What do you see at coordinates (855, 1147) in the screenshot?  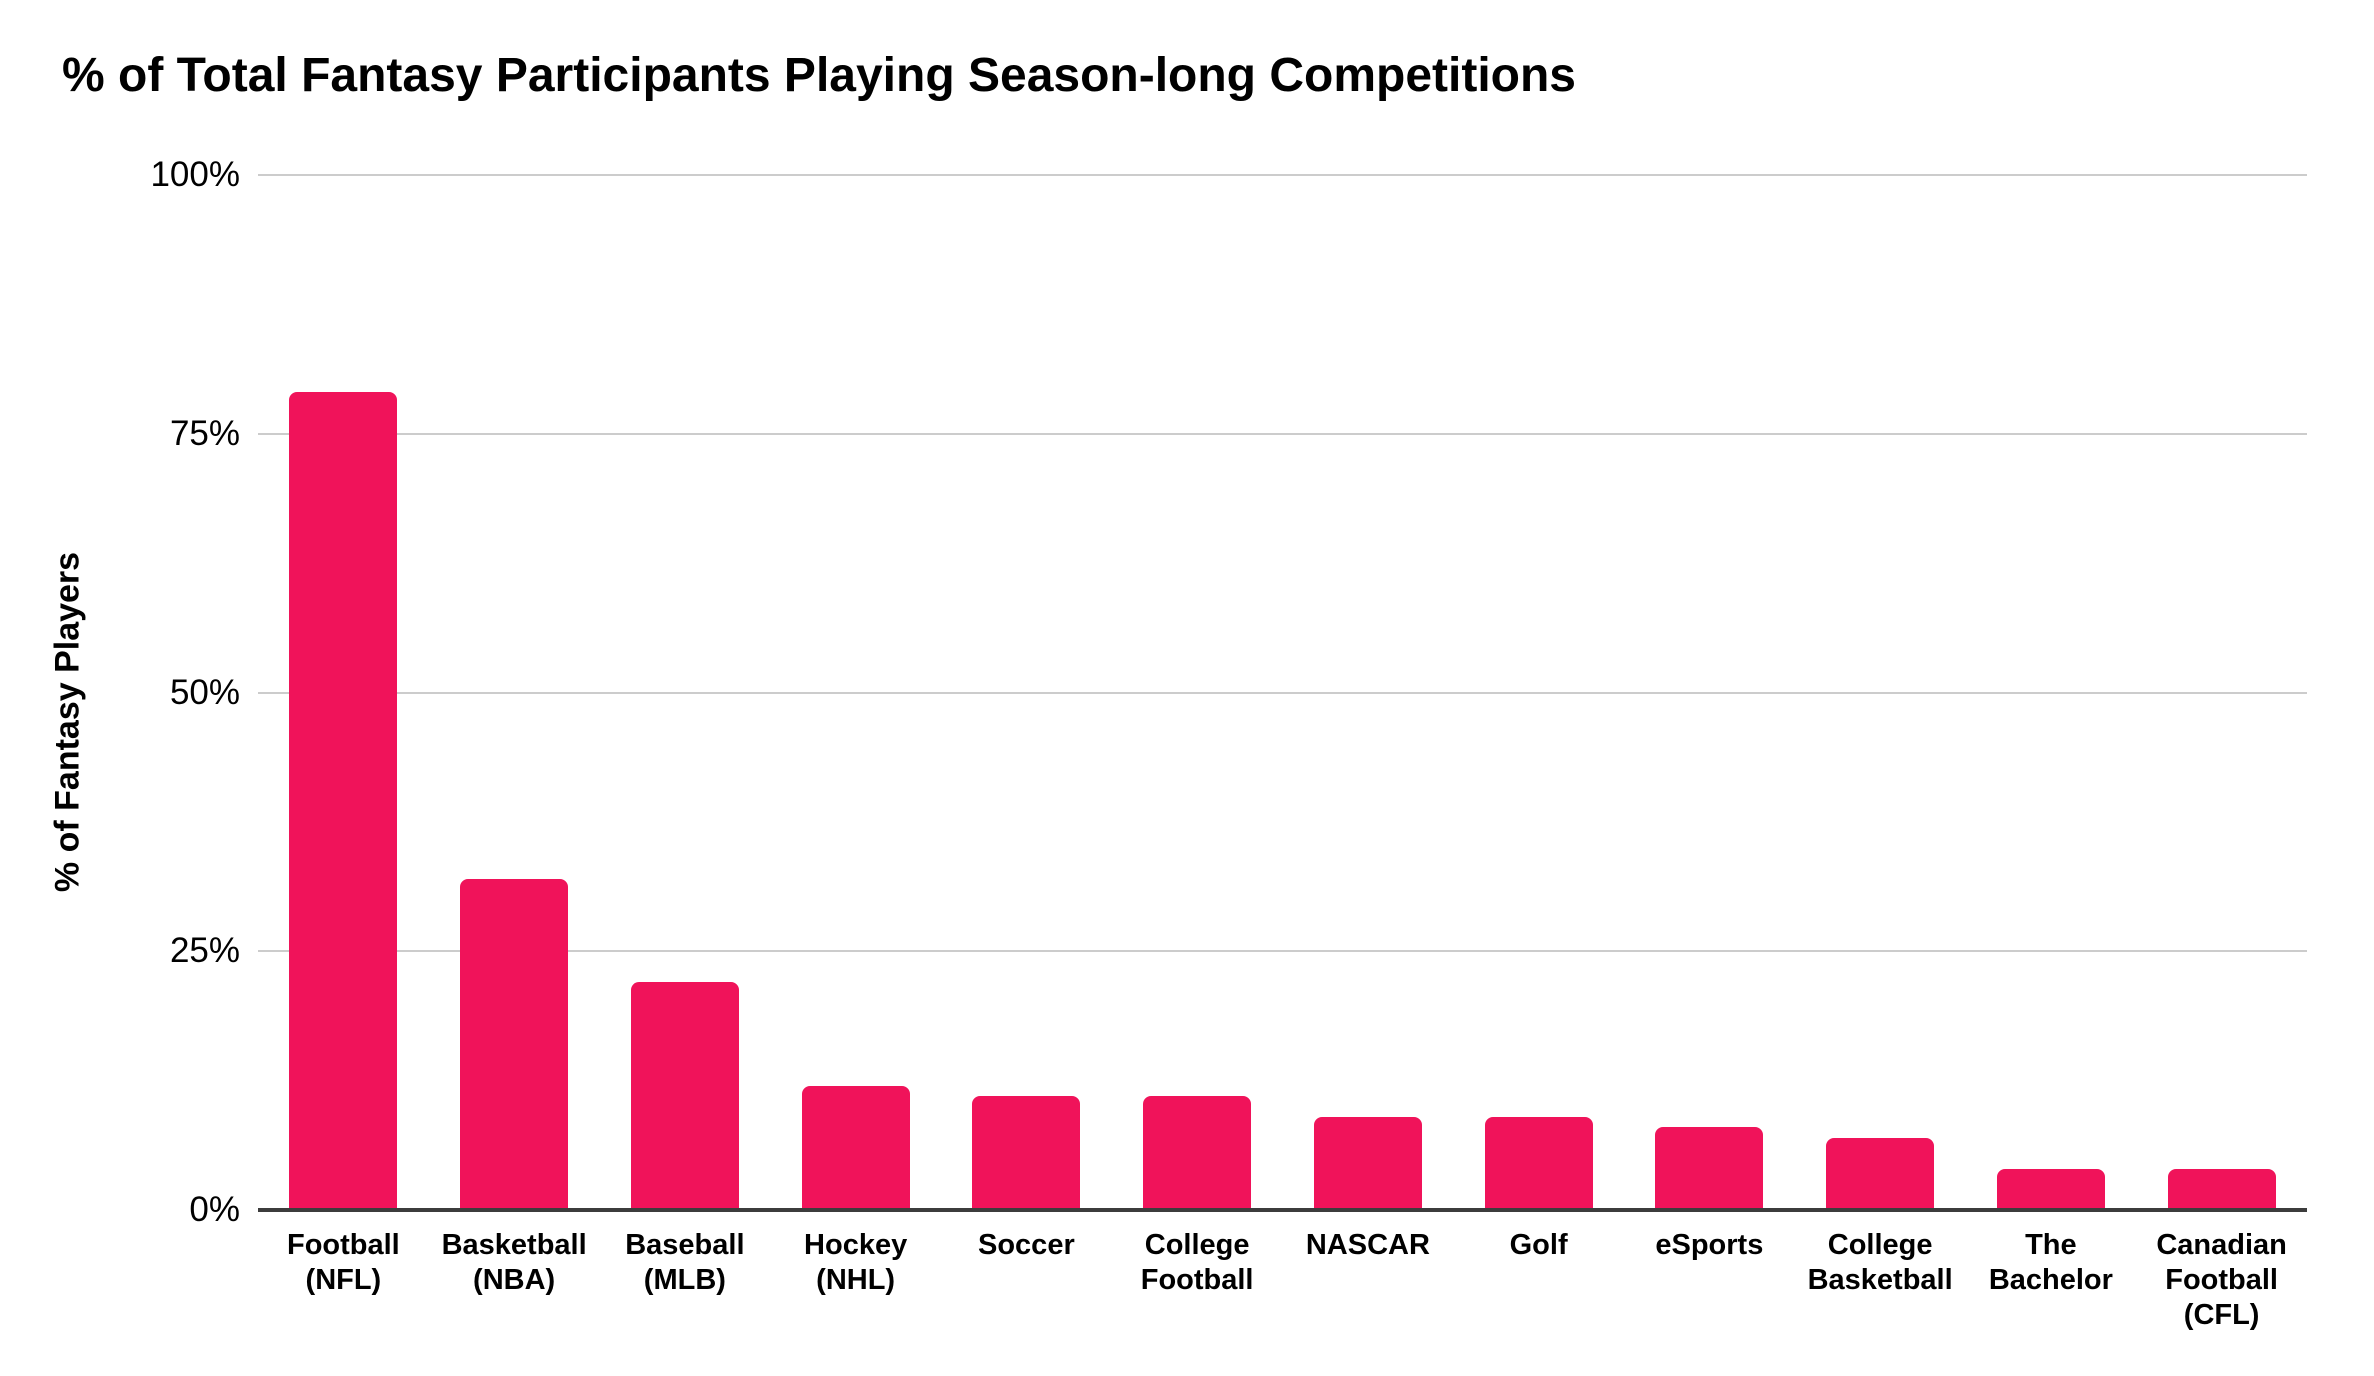 I see `bar-hockey-nhl` at bounding box center [855, 1147].